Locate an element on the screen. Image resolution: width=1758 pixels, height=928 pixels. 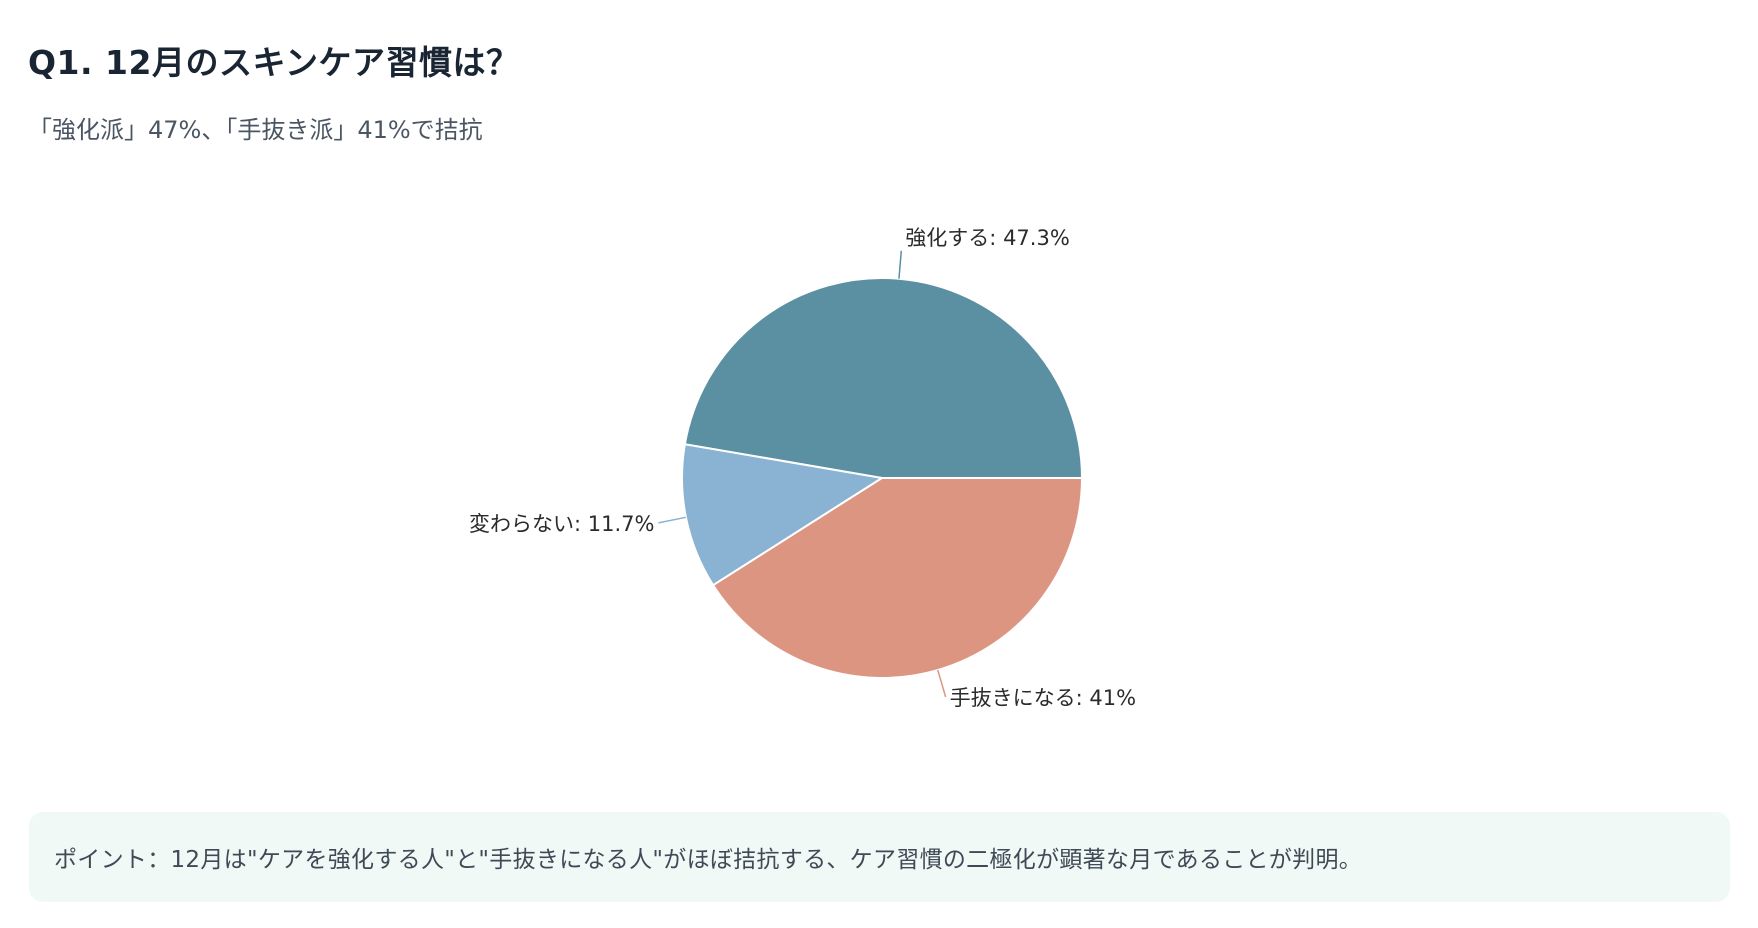
pie-label-2: 手抜きになる: 41% is located at coordinates (1043, 698).